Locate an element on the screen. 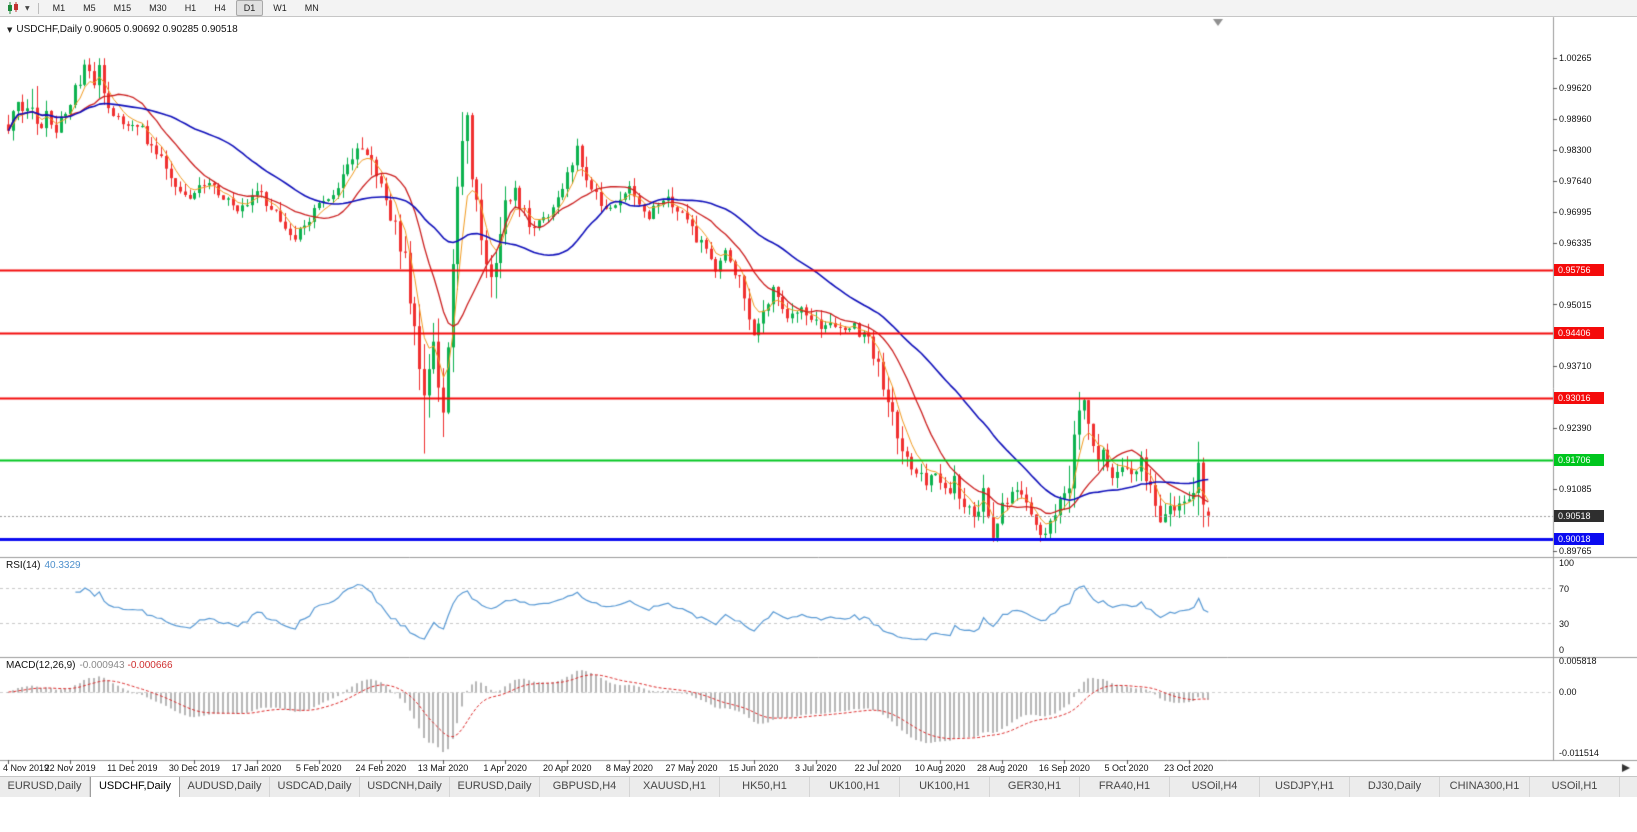 The height and width of the screenshot is (832, 1637). chart-tab-dj30-daily: DJ30,Daily is located at coordinates (1395, 787).